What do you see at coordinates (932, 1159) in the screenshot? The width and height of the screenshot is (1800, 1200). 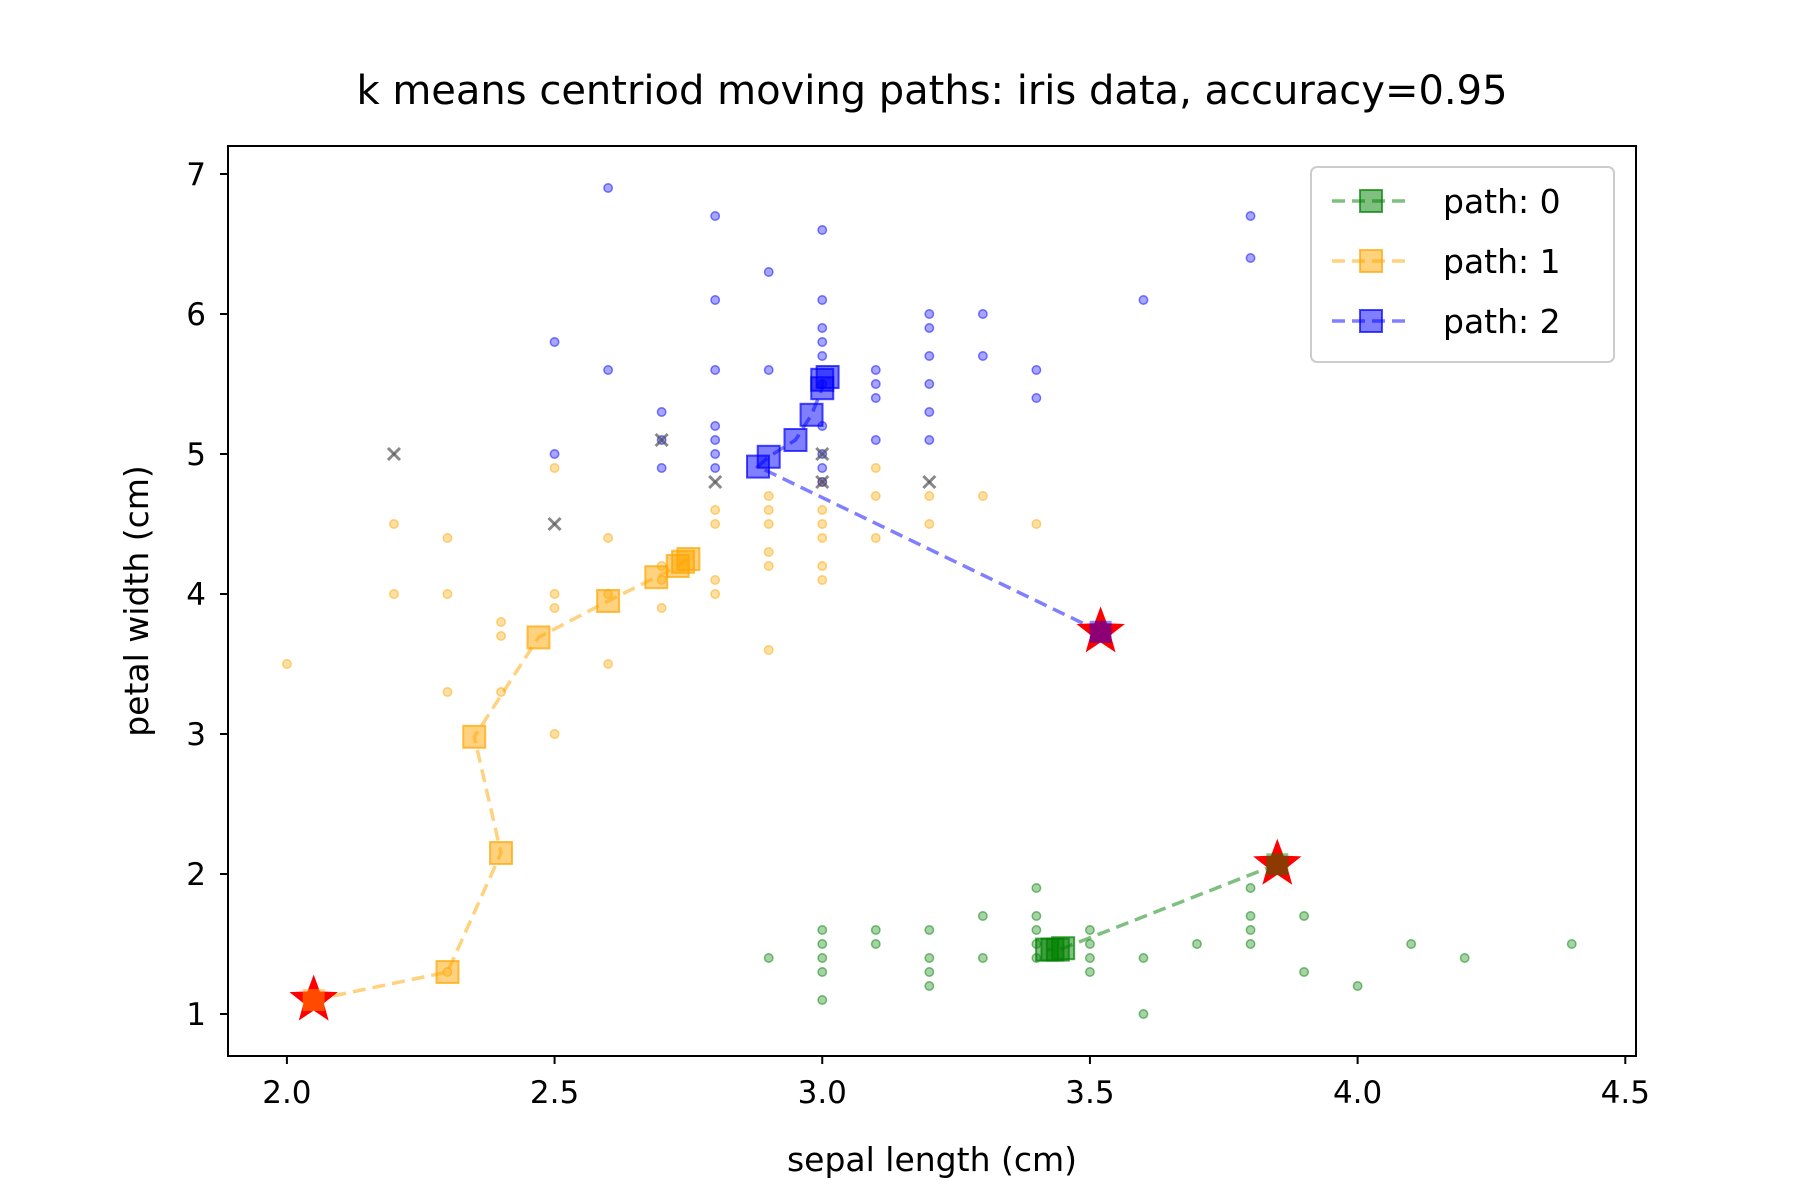 I see `x-axis-label: sepal length (cm)` at bounding box center [932, 1159].